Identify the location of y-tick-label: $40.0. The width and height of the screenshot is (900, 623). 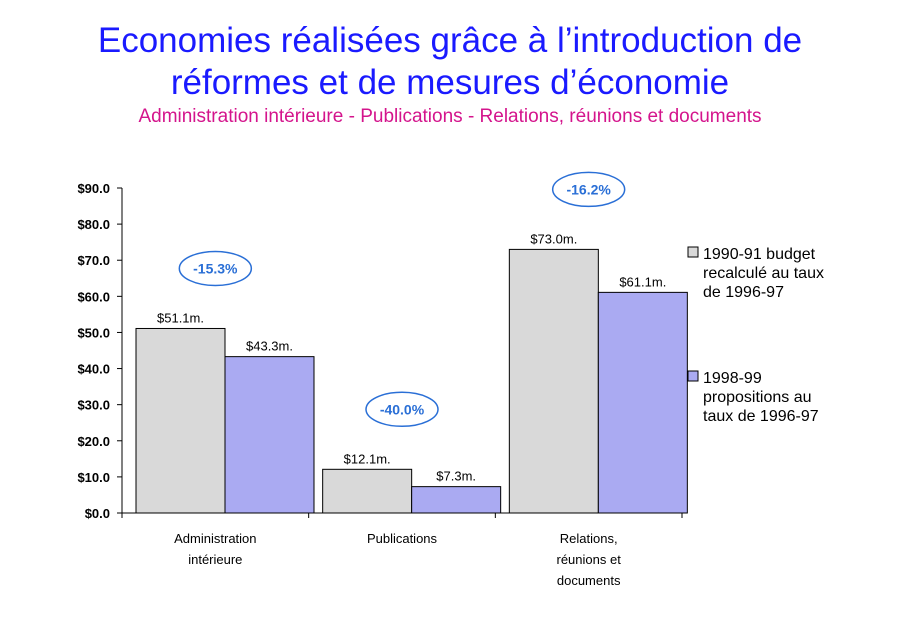
(93, 369).